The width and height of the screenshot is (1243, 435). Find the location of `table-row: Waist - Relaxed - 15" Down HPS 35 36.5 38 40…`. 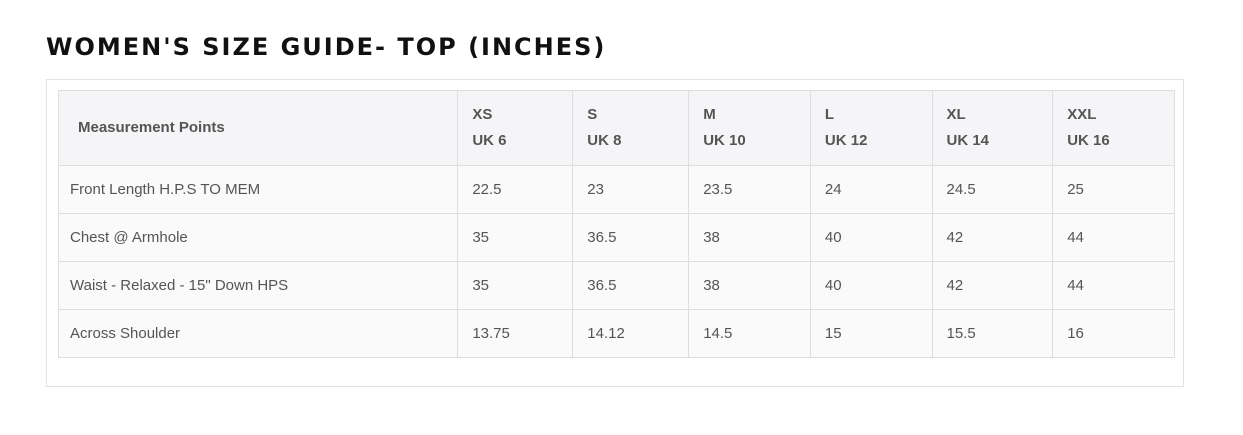

table-row: Waist - Relaxed - 15" Down HPS 35 36.5 38 40… is located at coordinates (616, 285).